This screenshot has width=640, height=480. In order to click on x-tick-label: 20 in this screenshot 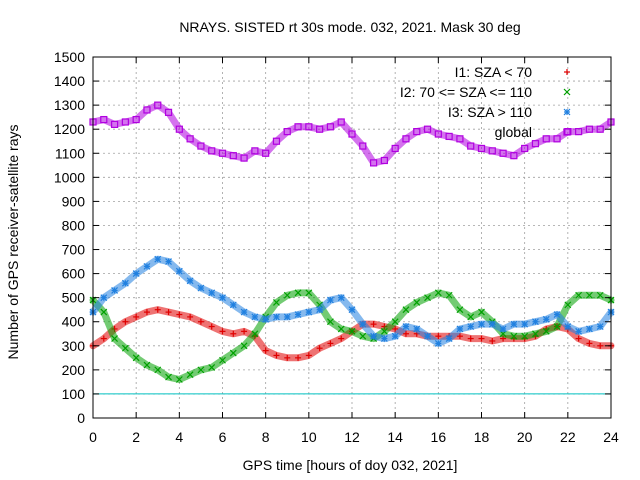, I will do `click(525, 437)`.